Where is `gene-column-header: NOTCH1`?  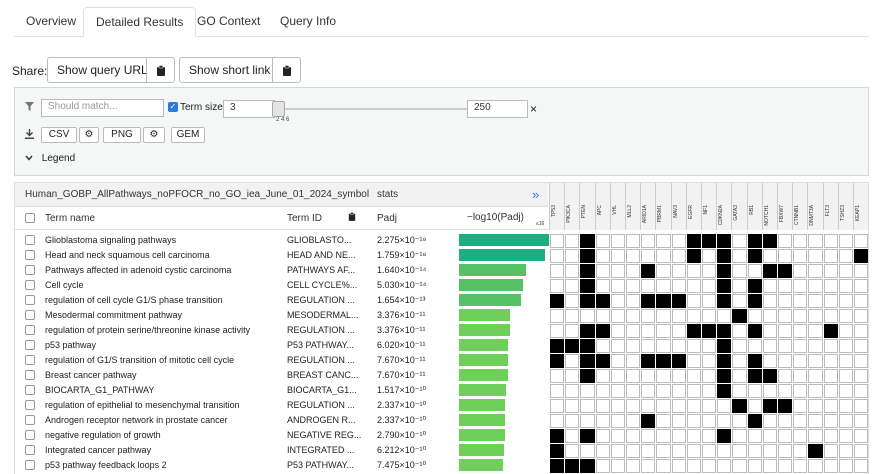
gene-column-header: NOTCH1 is located at coordinates (769, 206).